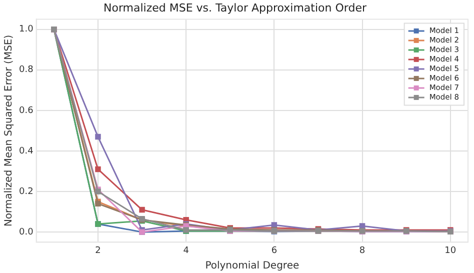 The width and height of the screenshot is (474, 273). I want to click on x-tick-label: 8, so click(362, 251).